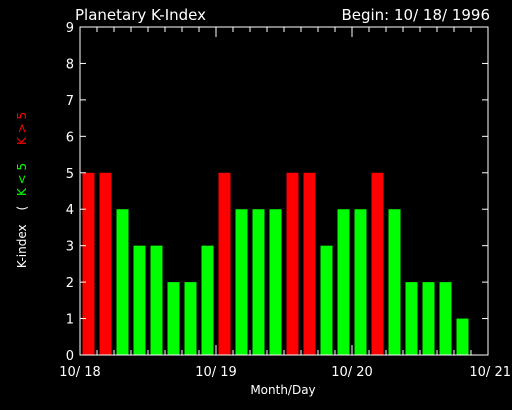 The width and height of the screenshot is (512, 410). What do you see at coordinates (282, 390) in the screenshot?
I see `x-axis-label: Month/Day` at bounding box center [282, 390].